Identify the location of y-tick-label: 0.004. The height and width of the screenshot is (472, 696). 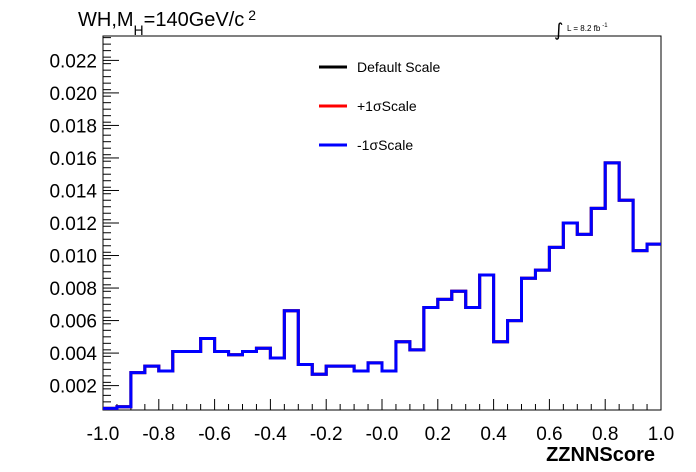
(73, 354).